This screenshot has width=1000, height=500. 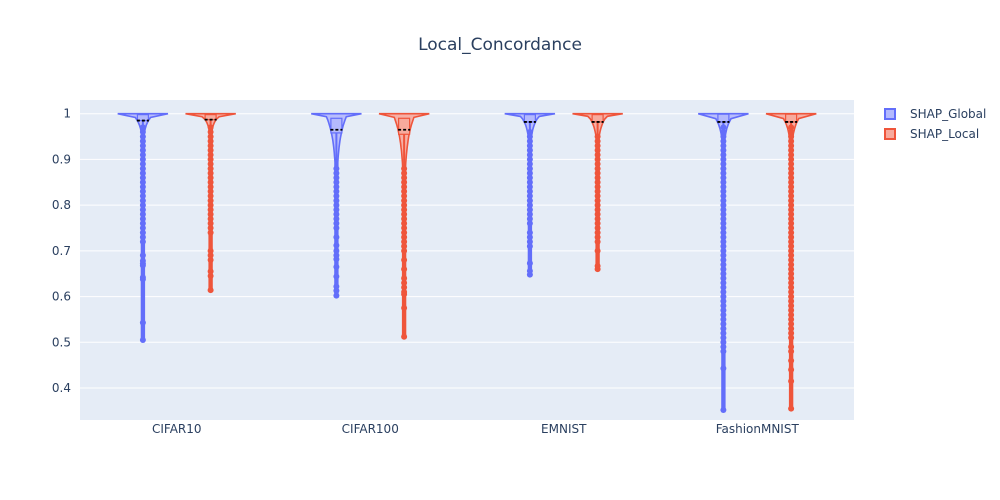 I want to click on x-tick-label: CIFAR10, so click(x=177, y=429).